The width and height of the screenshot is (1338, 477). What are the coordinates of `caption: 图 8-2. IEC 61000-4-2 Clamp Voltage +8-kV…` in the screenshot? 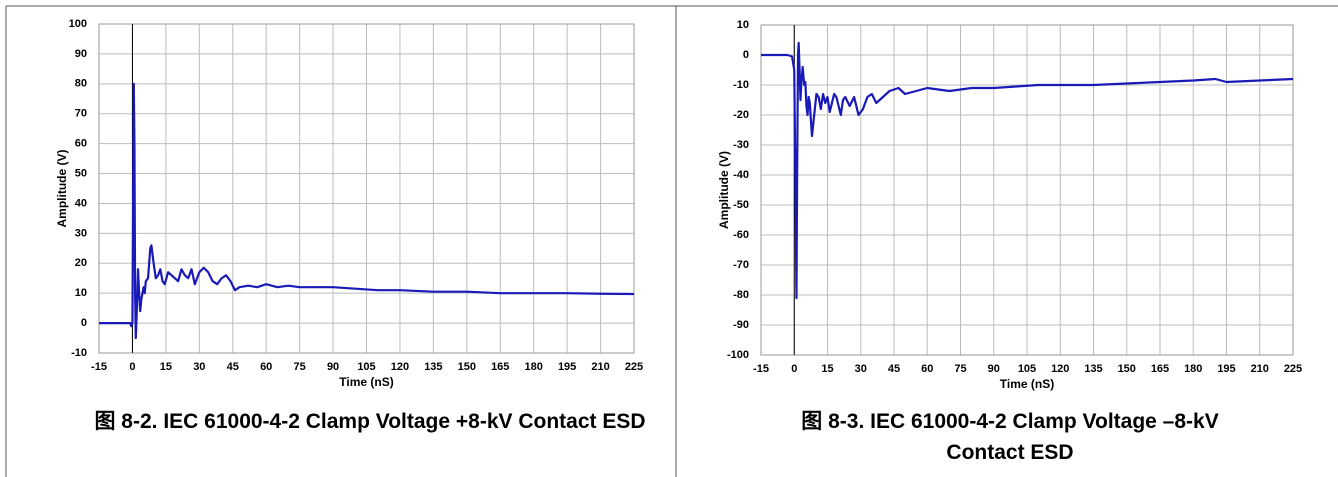 It's located at (370, 421).